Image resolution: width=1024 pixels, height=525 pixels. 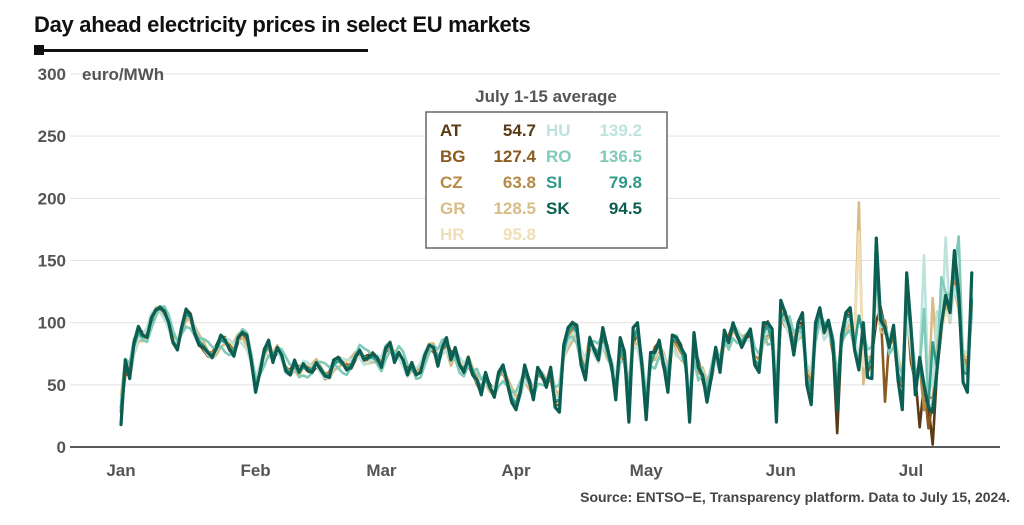 What do you see at coordinates (255, 470) in the screenshot?
I see `x-tick-label: Feb` at bounding box center [255, 470].